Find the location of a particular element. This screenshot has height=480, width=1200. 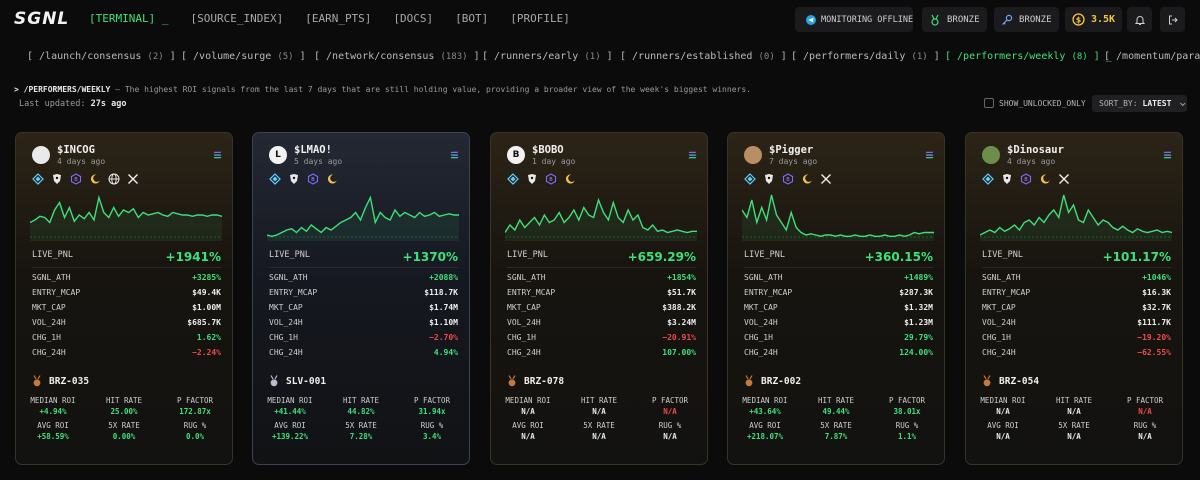

token-avatar: L is located at coordinates (278, 155).